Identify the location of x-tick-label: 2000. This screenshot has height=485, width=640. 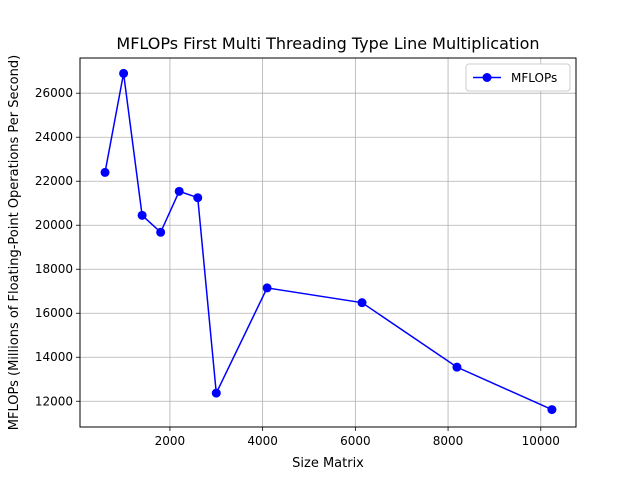
(170, 441).